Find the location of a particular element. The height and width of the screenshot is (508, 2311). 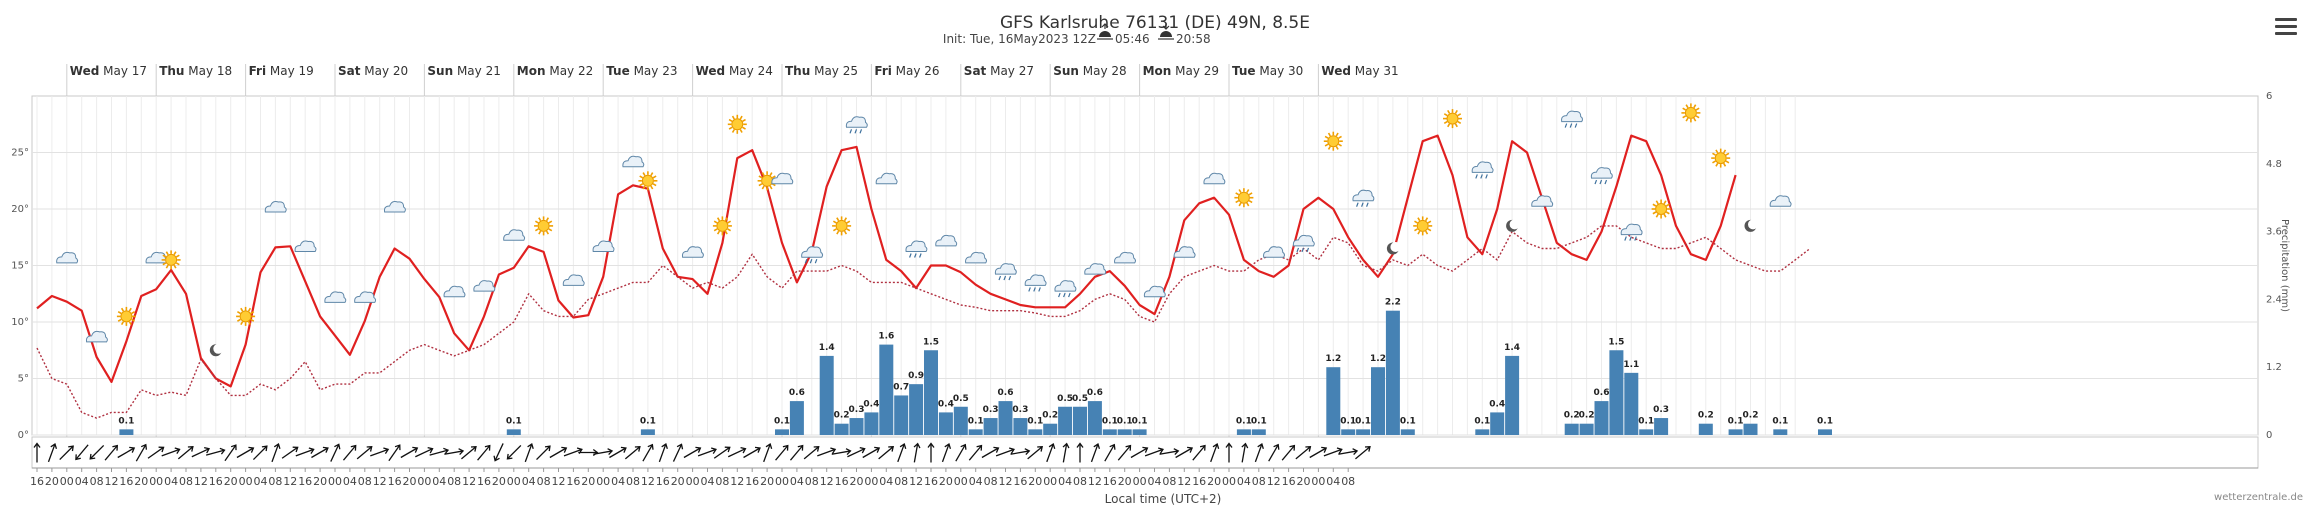

y-left-tick-label: 20° is located at coordinates (20, 209).